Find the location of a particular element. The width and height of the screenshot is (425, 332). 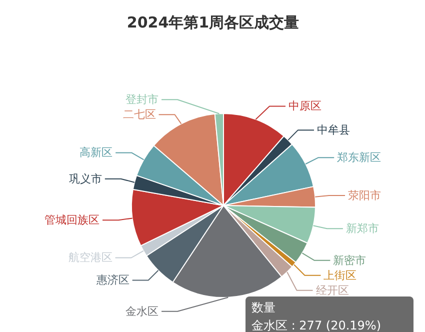

slice-label: 新郑市 is located at coordinates (362, 229).